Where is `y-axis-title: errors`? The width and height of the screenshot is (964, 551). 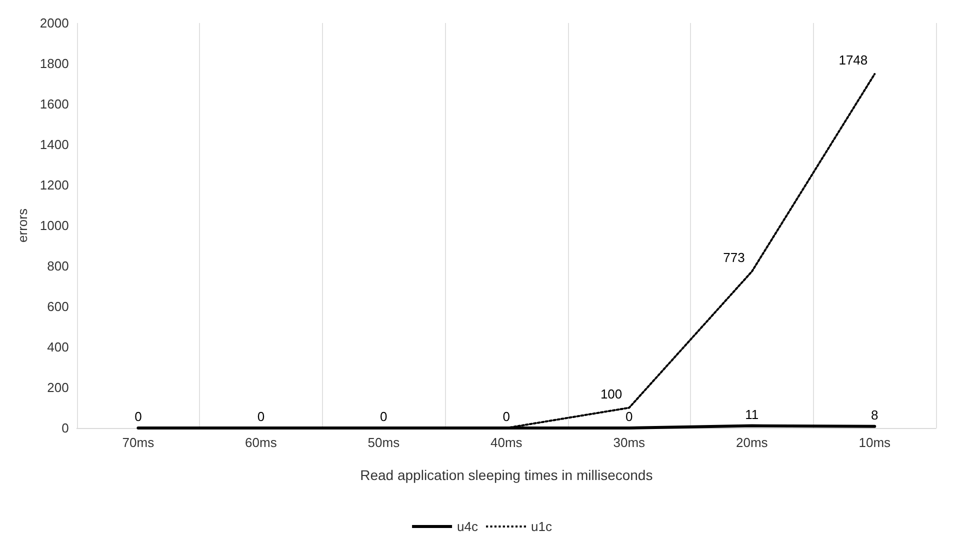
y-axis-title: errors is located at coordinates (22, 225).